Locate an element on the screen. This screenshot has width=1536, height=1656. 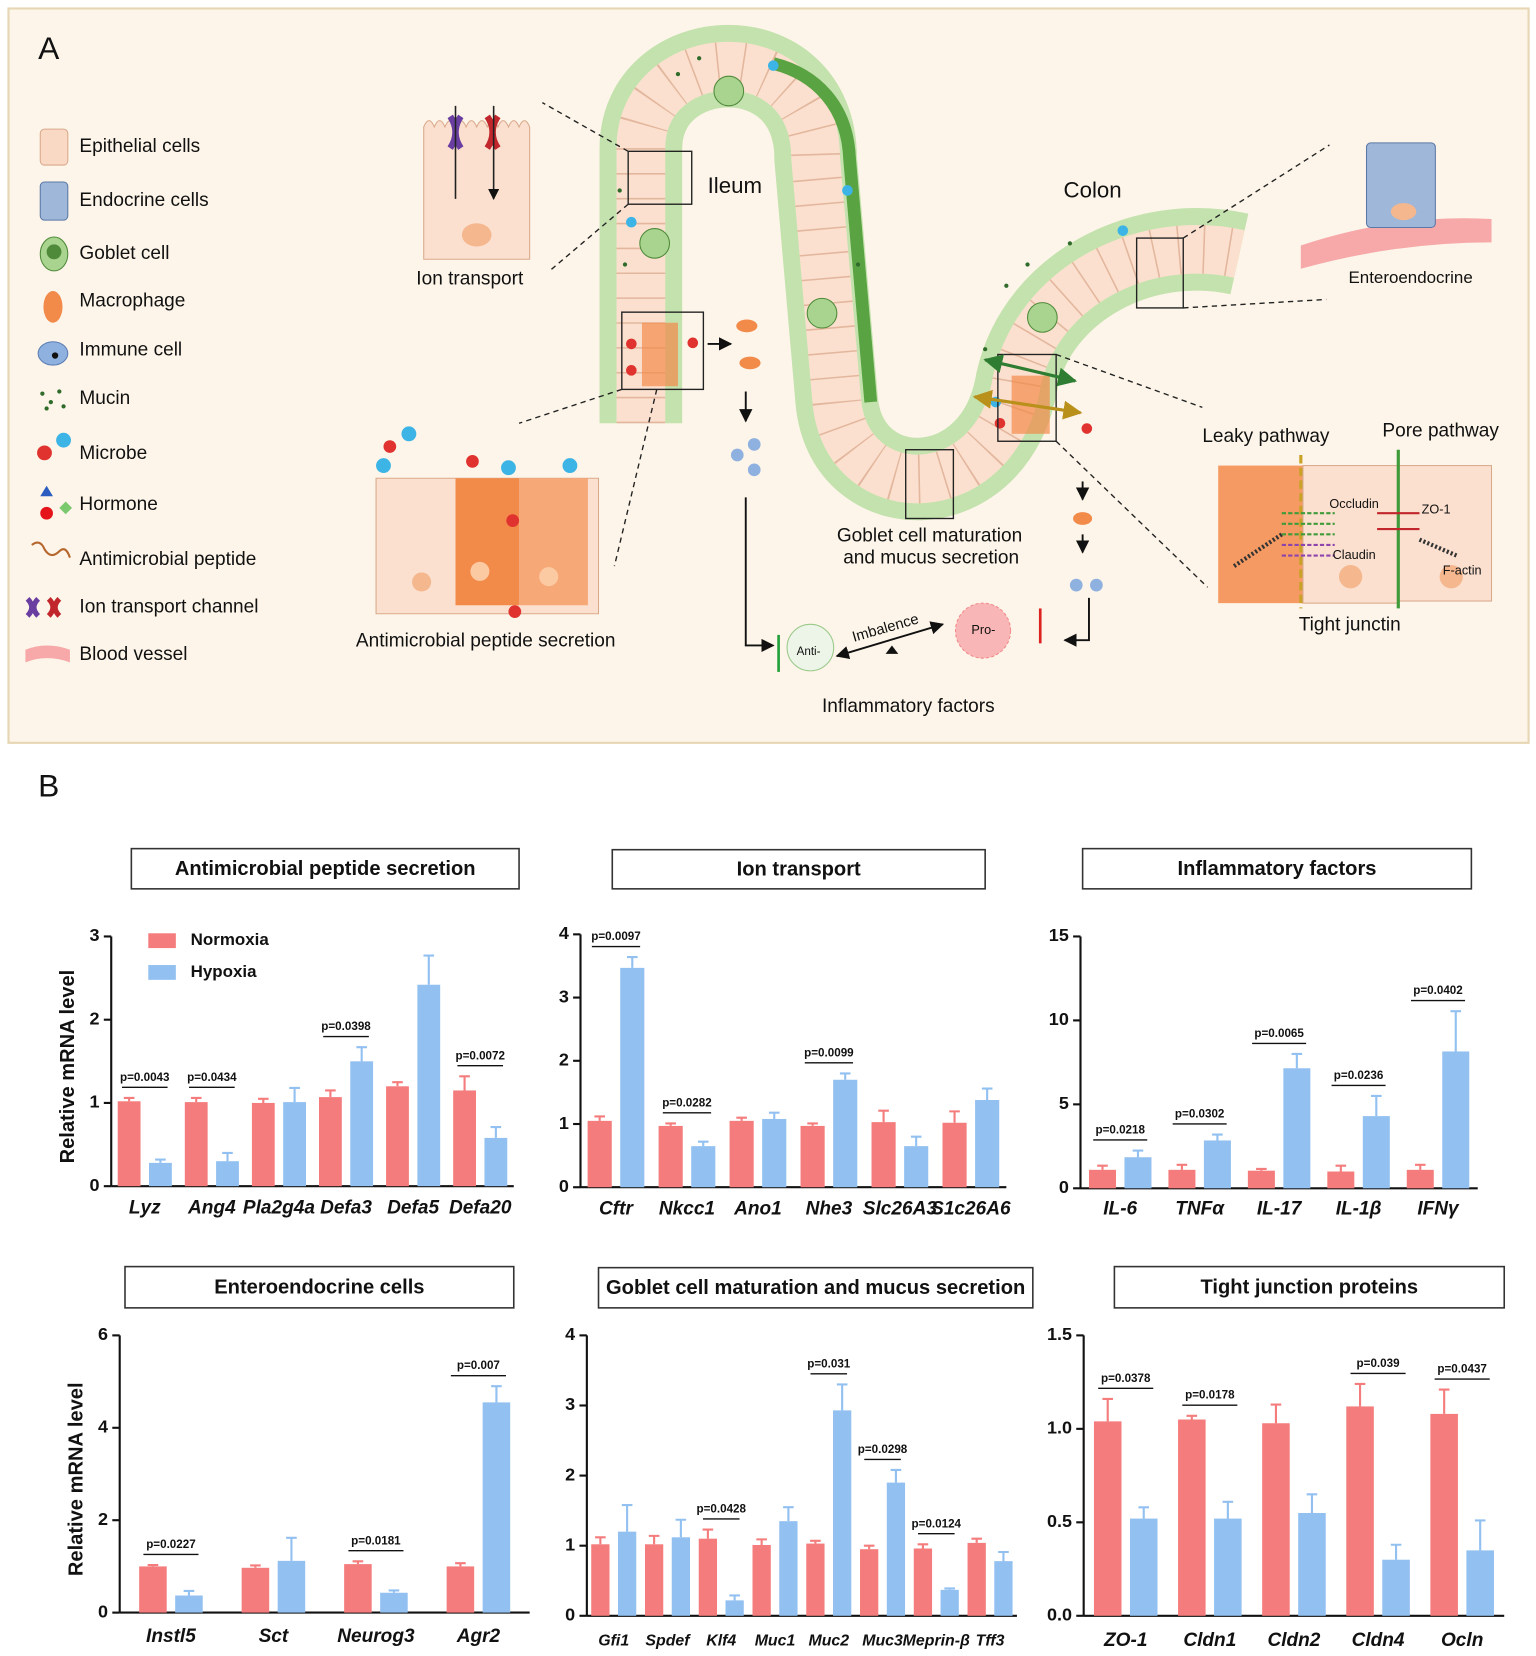
p-value: p=0.0302 is located at coordinates (1199, 1114).